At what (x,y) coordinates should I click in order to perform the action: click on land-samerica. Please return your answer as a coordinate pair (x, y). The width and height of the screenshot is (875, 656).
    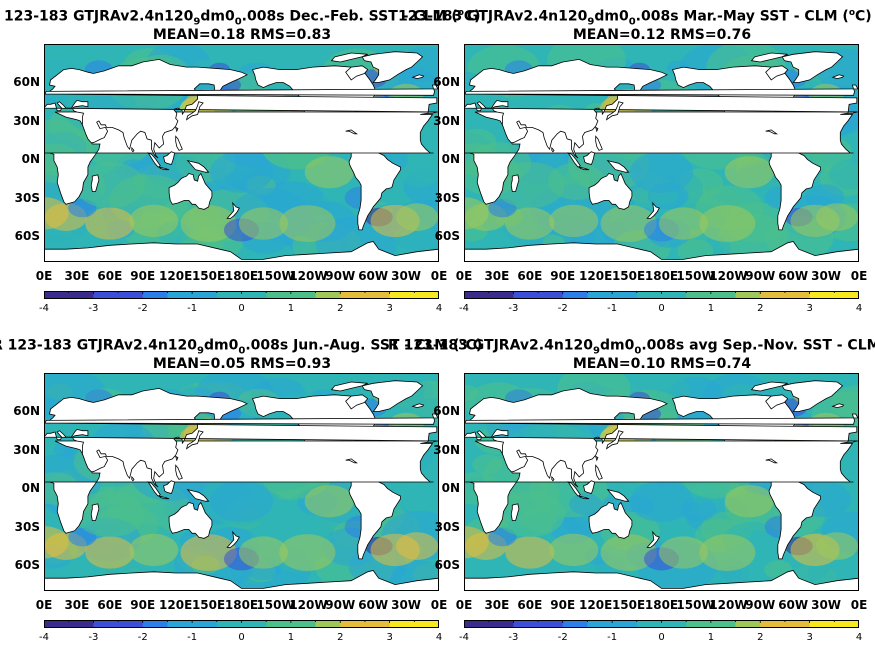
    Looking at the image, I should click on (374, 516).